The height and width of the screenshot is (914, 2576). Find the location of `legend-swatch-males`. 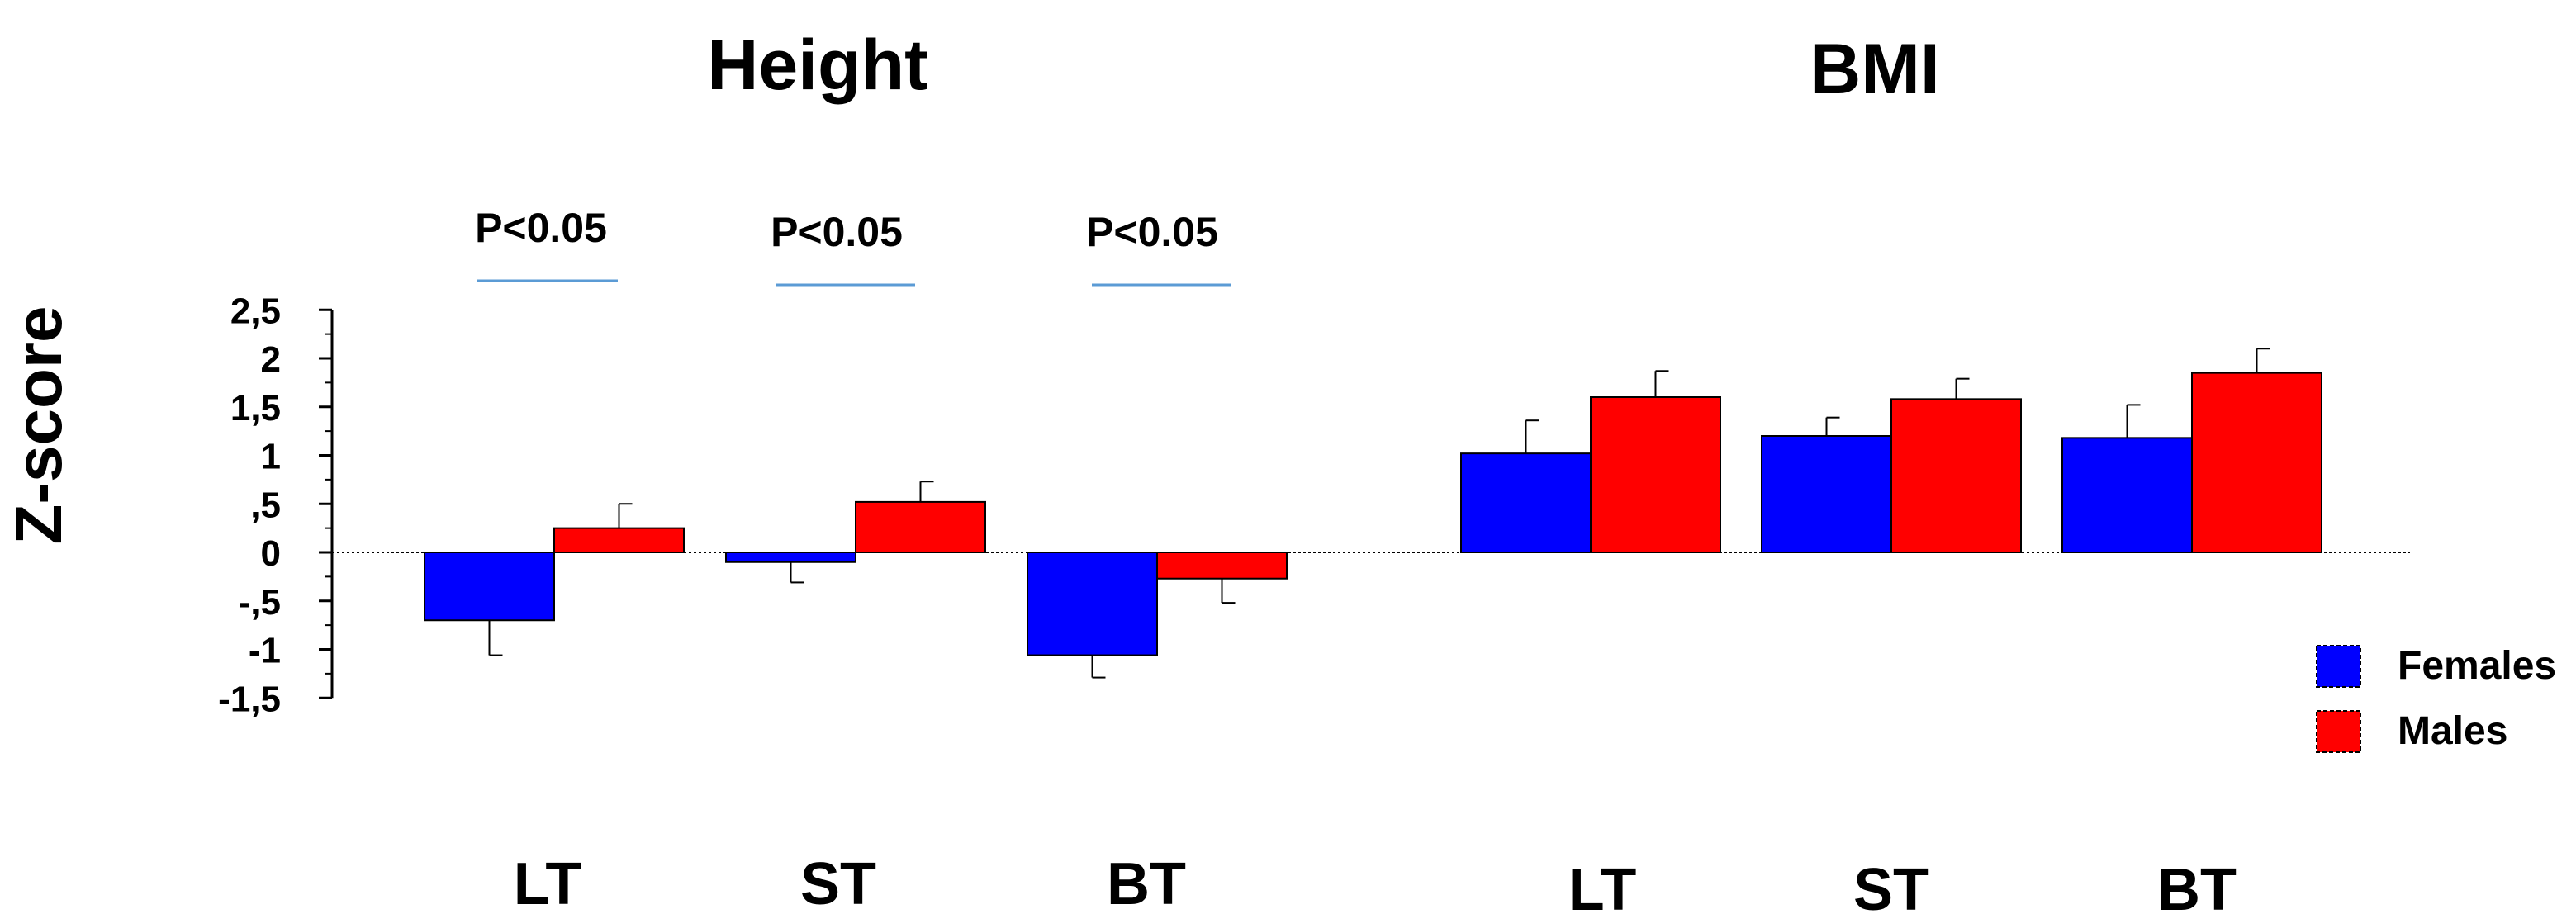

legend-swatch-males is located at coordinates (2338, 731).